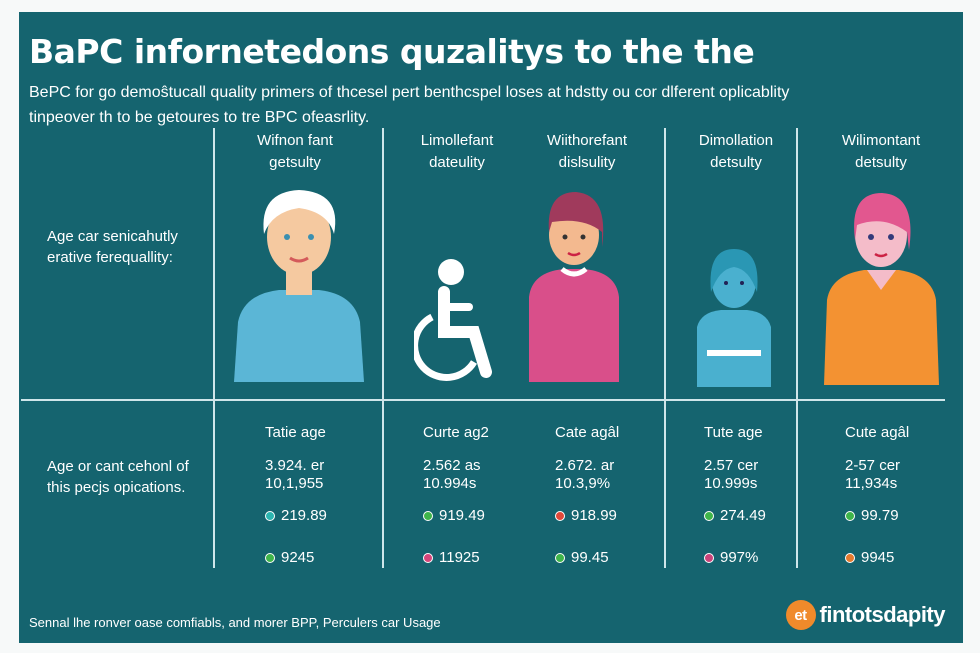  What do you see at coordinates (392, 51) in the screenshot?
I see `page-title: BaPC infornetedons quzalitys to the the` at bounding box center [392, 51].